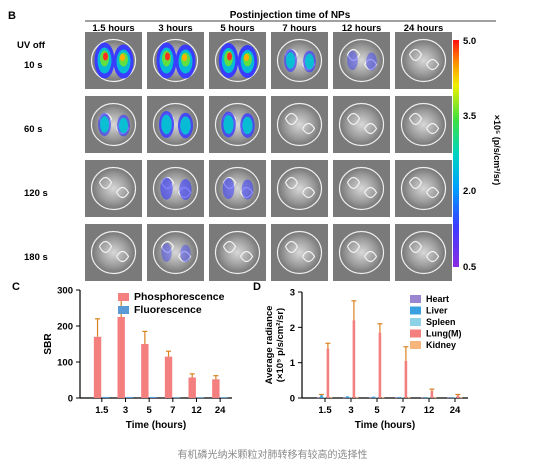 The height and width of the screenshot is (471, 545). What do you see at coordinates (12, 16) in the screenshot?
I see `panel-b-letter: B` at bounding box center [12, 16].